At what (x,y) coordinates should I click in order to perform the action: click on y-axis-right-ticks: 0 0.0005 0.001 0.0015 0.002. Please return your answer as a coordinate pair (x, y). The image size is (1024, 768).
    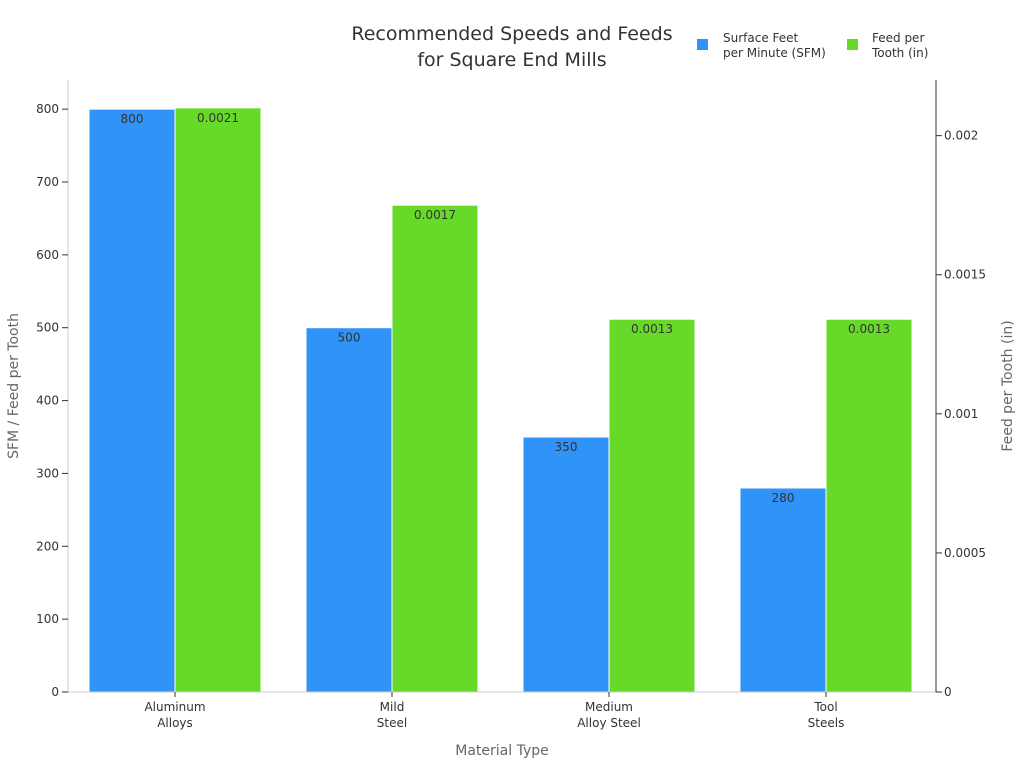
    Looking at the image, I should click on (961, 414).